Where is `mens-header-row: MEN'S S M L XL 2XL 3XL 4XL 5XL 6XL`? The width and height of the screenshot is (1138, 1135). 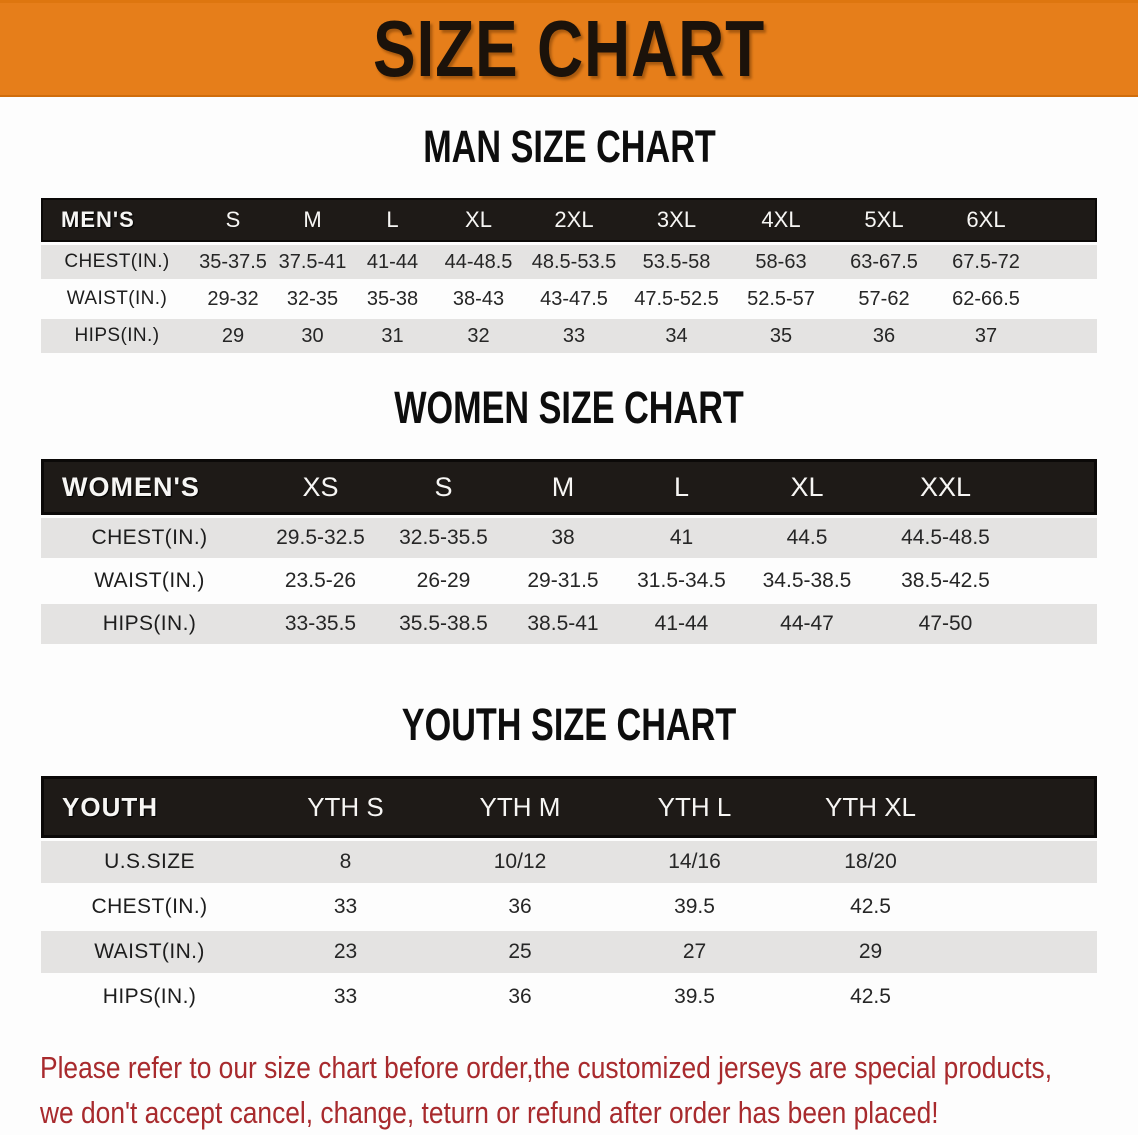 mens-header-row: MEN'S S M L XL 2XL 3XL 4XL 5XL 6XL is located at coordinates (569, 220).